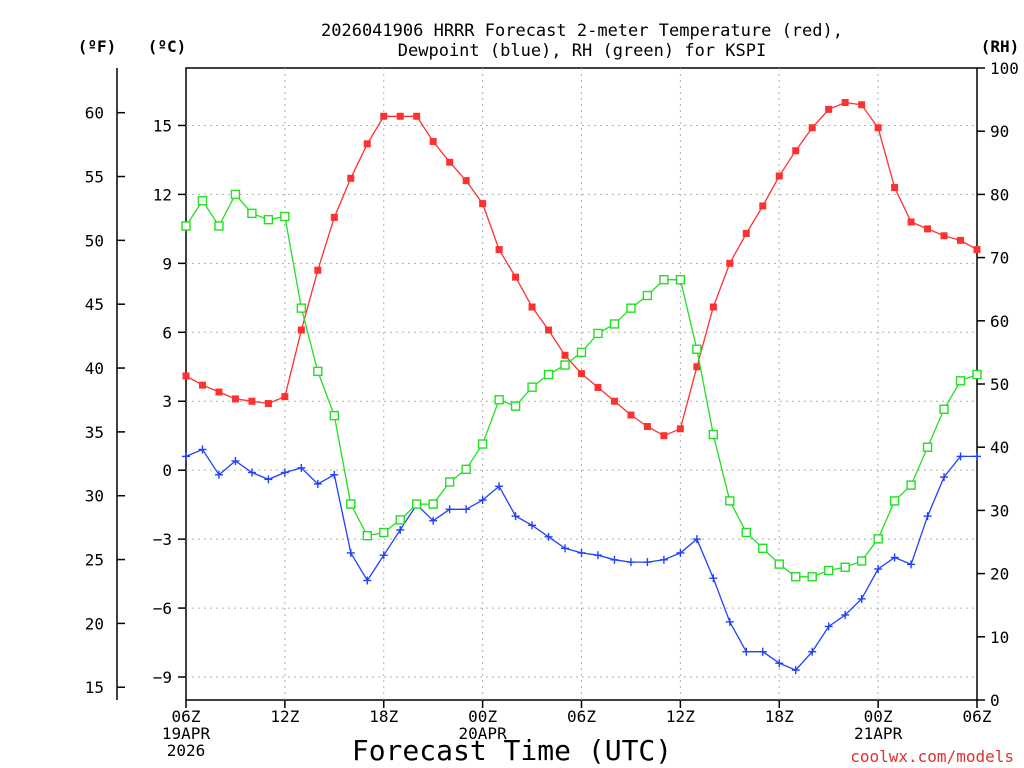 The width and height of the screenshot is (1024, 768). What do you see at coordinates (167, 470) in the screenshot?
I see `celsius-tick-label: 0` at bounding box center [167, 470].